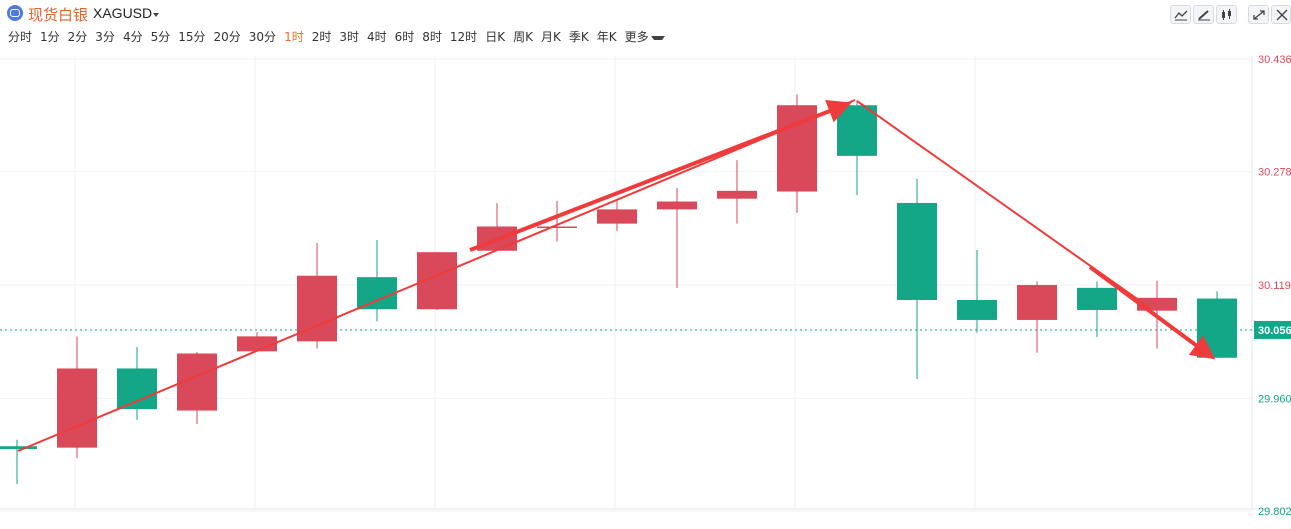 The width and height of the screenshot is (1291, 529). Describe the element at coordinates (227, 37) in the screenshot. I see `period-tab: 20分` at that location.